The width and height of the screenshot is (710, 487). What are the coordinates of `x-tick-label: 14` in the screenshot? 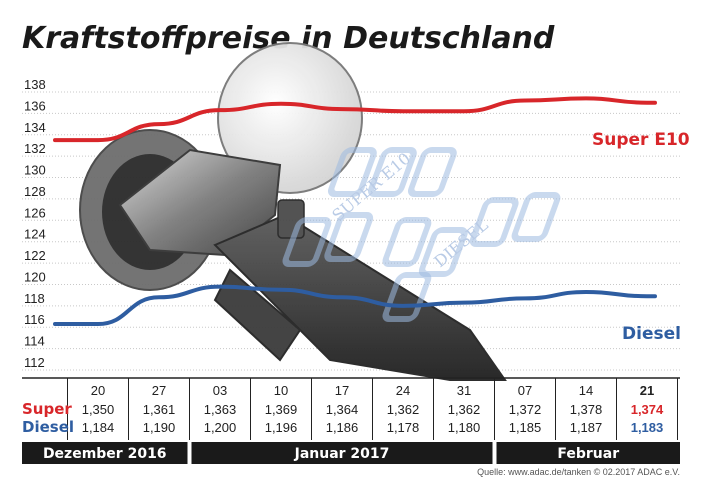 It's located at (586, 390).